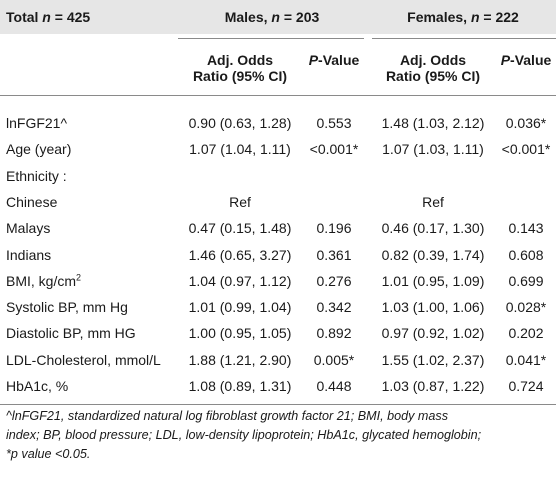 The height and width of the screenshot is (478, 556). What do you see at coordinates (240, 386) in the screenshot?
I see `males-odds-ratio: 1.08 (0.89, 1.31)` at bounding box center [240, 386].